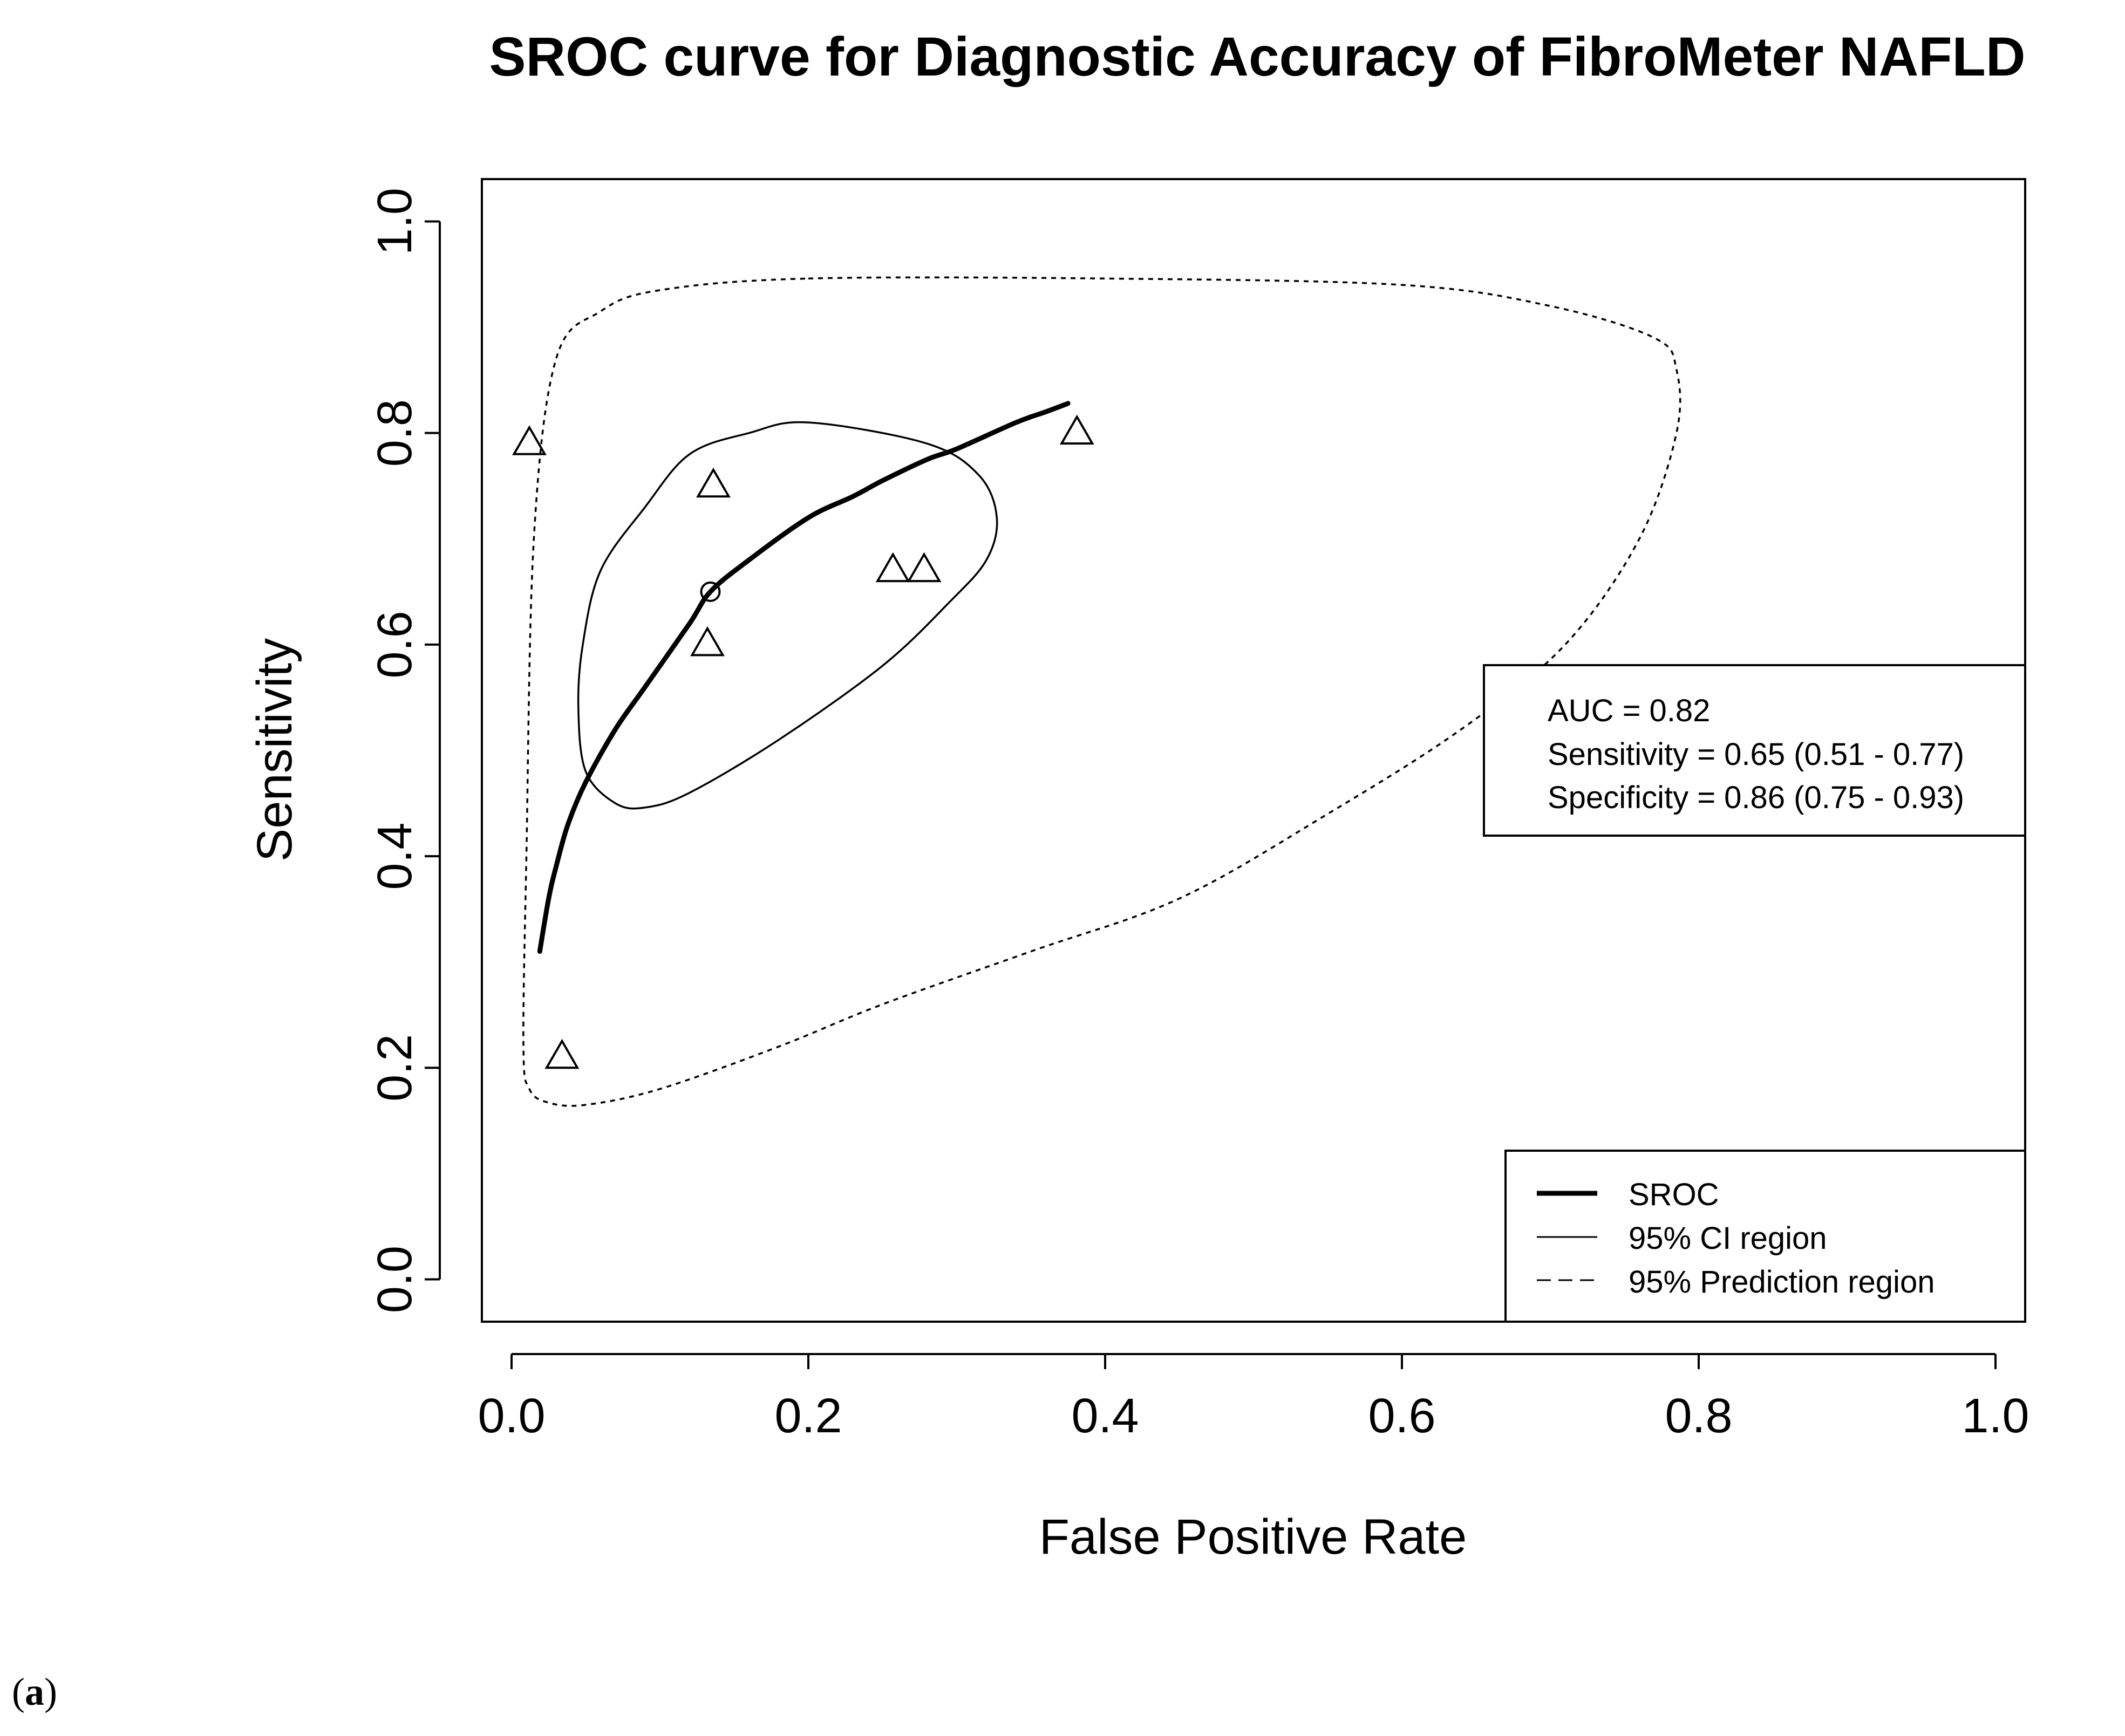  I want to click on x-tick-label: 0.4, so click(1105, 1416).